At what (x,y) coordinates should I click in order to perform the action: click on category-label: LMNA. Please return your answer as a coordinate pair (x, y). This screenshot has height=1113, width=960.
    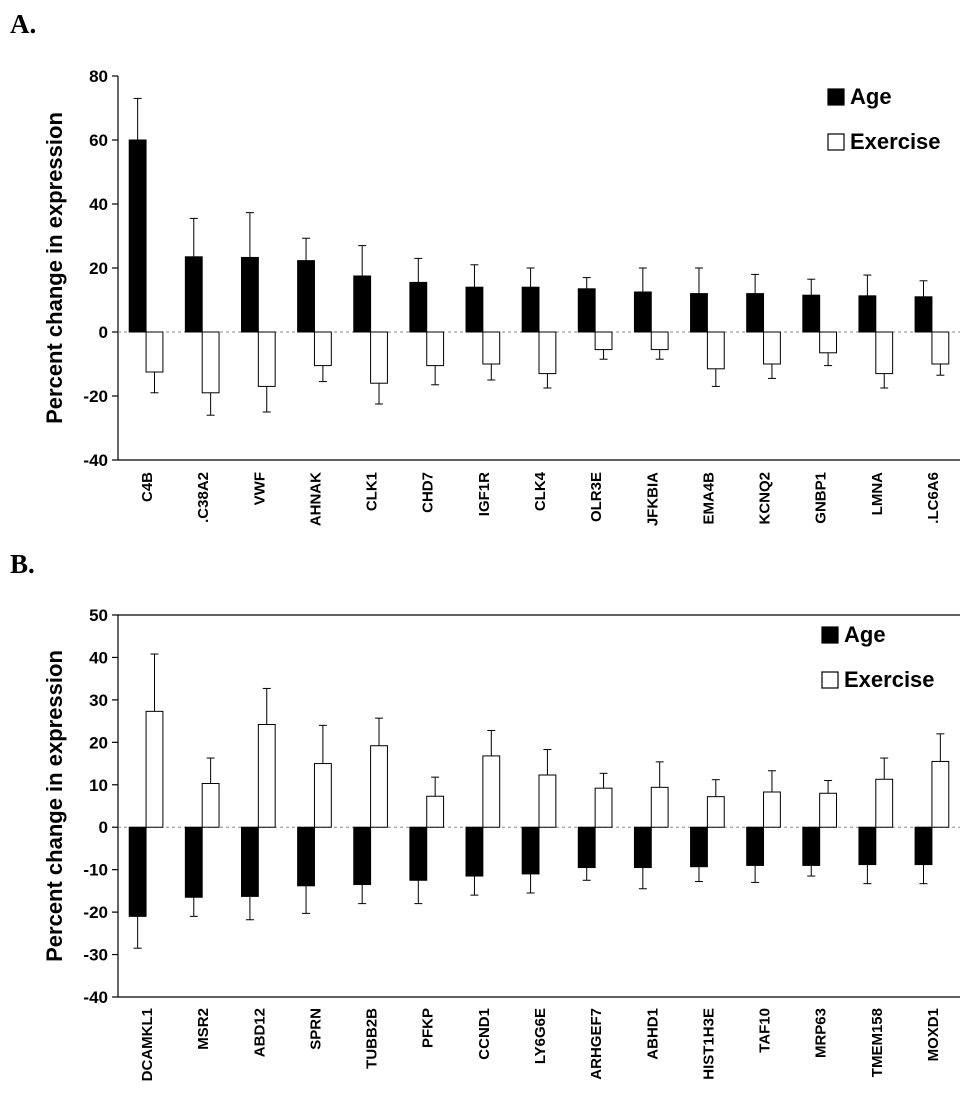
    Looking at the image, I should click on (877, 493).